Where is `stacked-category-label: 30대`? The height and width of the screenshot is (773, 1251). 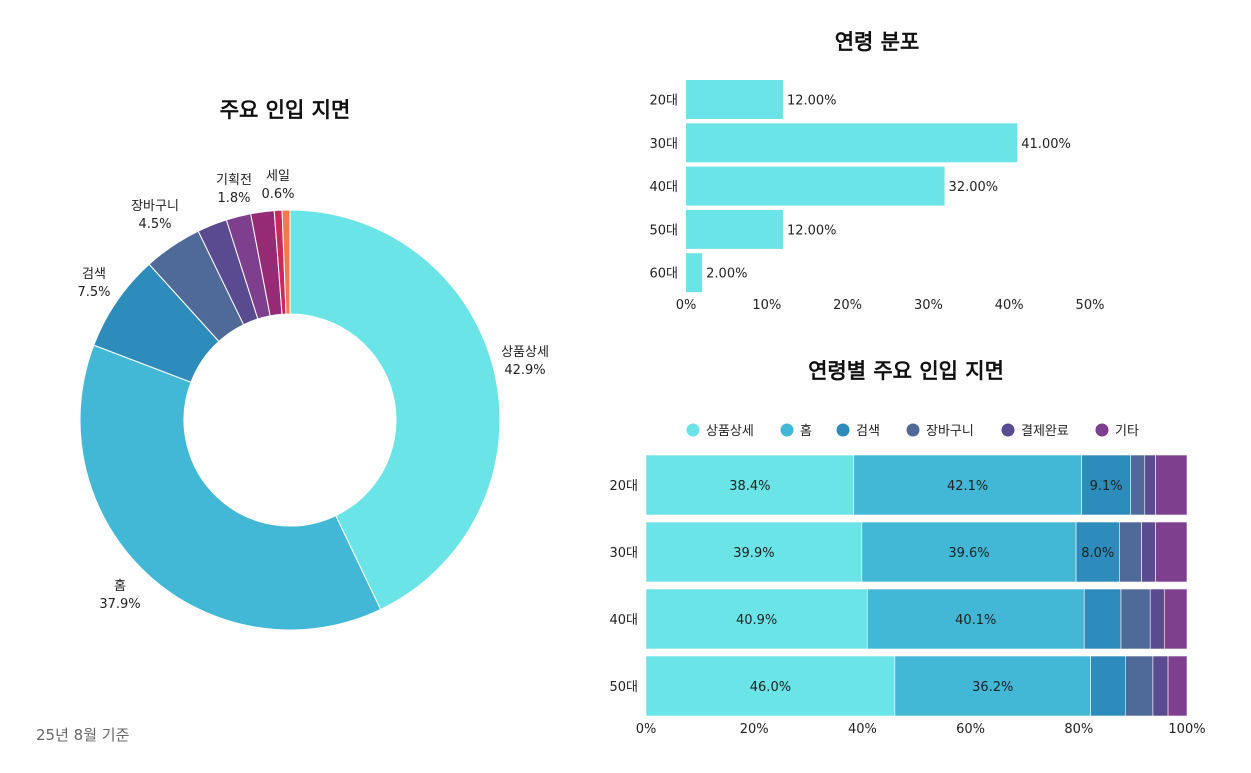
stacked-category-label: 30대 is located at coordinates (623, 553).